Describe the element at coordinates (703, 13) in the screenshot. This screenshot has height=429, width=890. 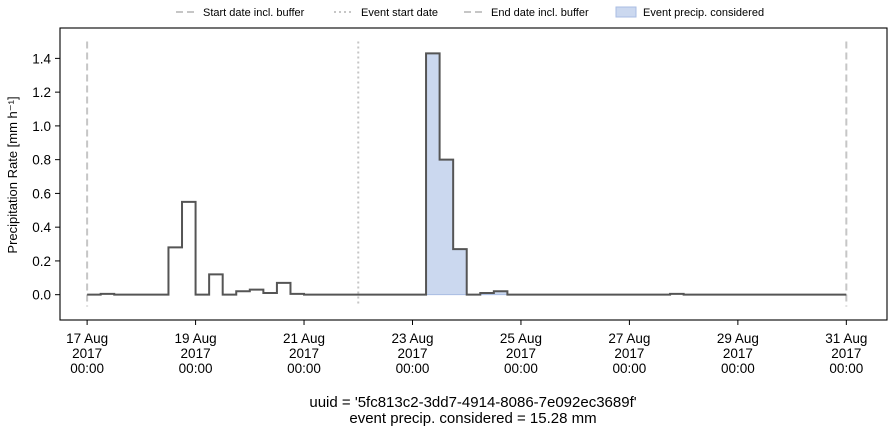
I see `legend-label: Event precip. considered` at that location.